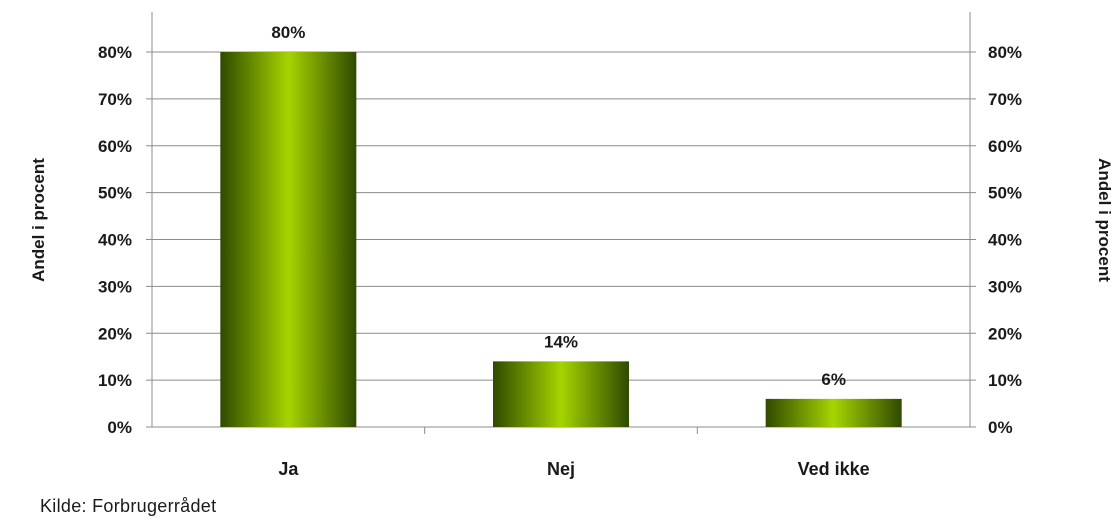 The image size is (1117, 517). Describe the element at coordinates (1005, 286) in the screenshot. I see `y-tick-label-right: 30%` at that location.